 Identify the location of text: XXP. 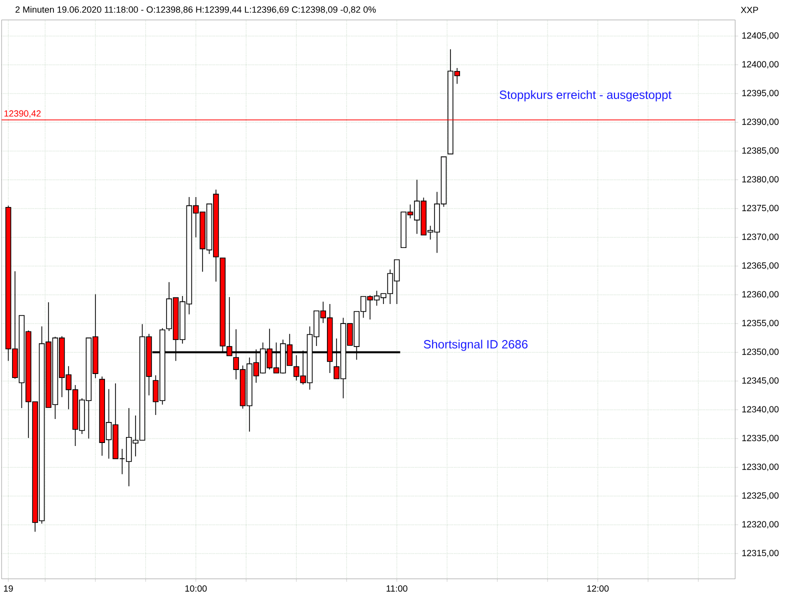
(749, 10).